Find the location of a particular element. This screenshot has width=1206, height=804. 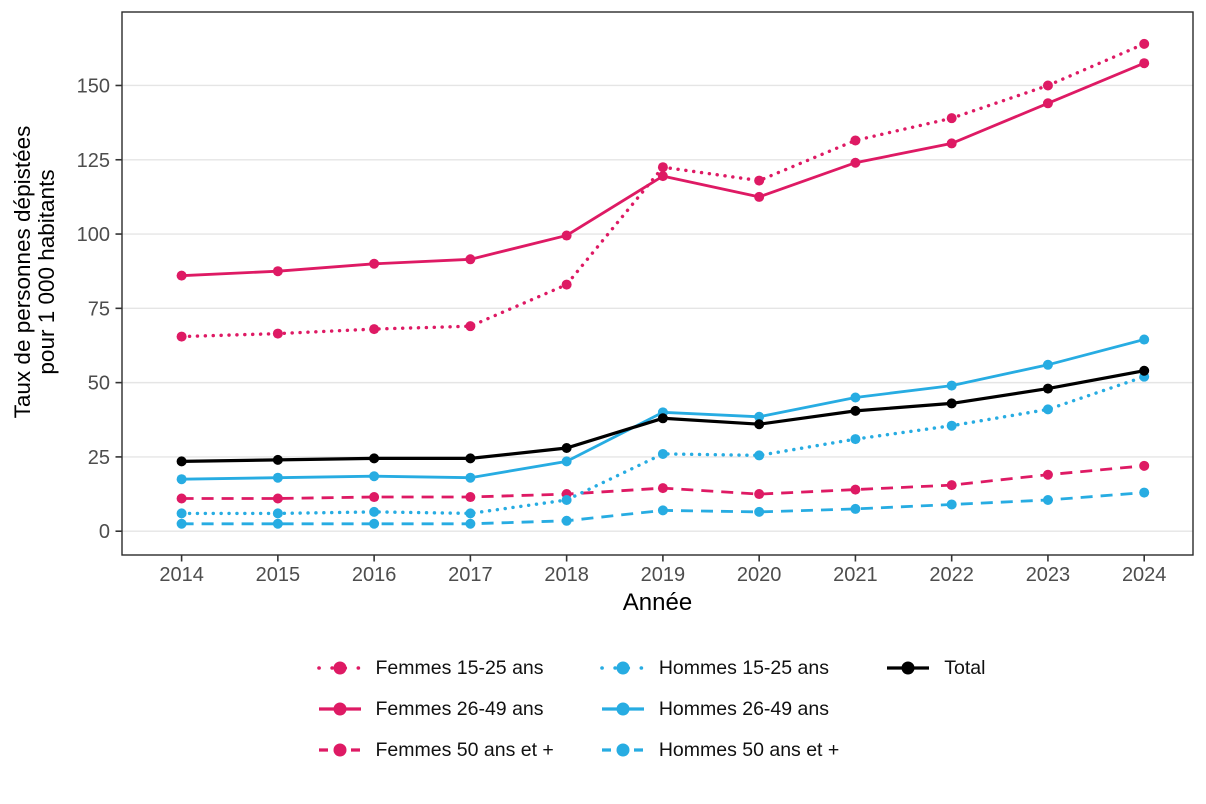

point-femmes-26-49-ans-2022 is located at coordinates (951, 143).